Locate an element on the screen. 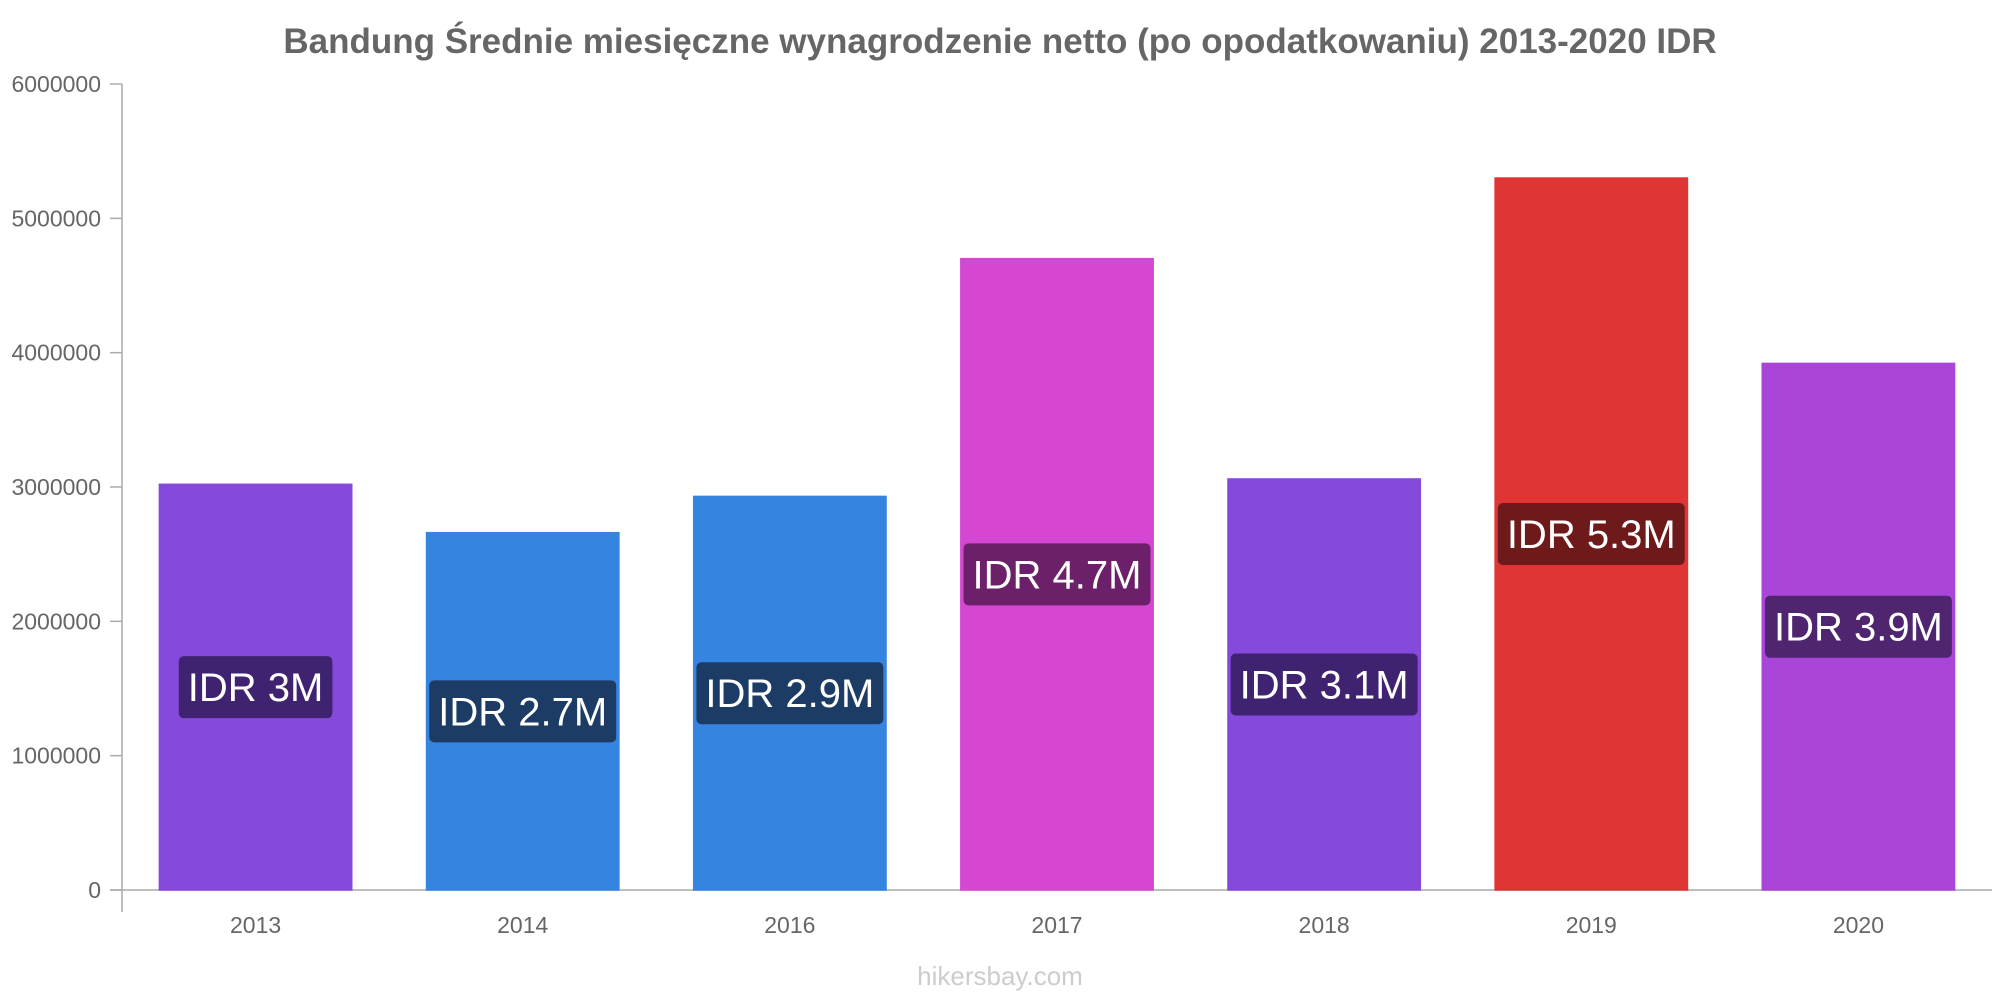 The height and width of the screenshot is (1000, 2000). watermark: hikersbay.com is located at coordinates (1000, 976).